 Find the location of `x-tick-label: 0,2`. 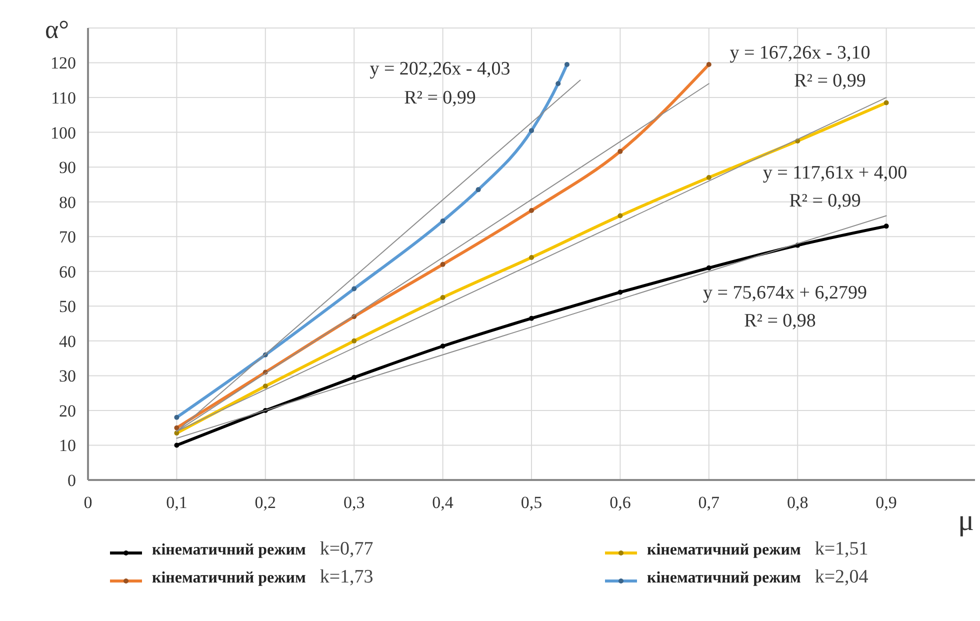

x-tick-label: 0,2 is located at coordinates (265, 502).